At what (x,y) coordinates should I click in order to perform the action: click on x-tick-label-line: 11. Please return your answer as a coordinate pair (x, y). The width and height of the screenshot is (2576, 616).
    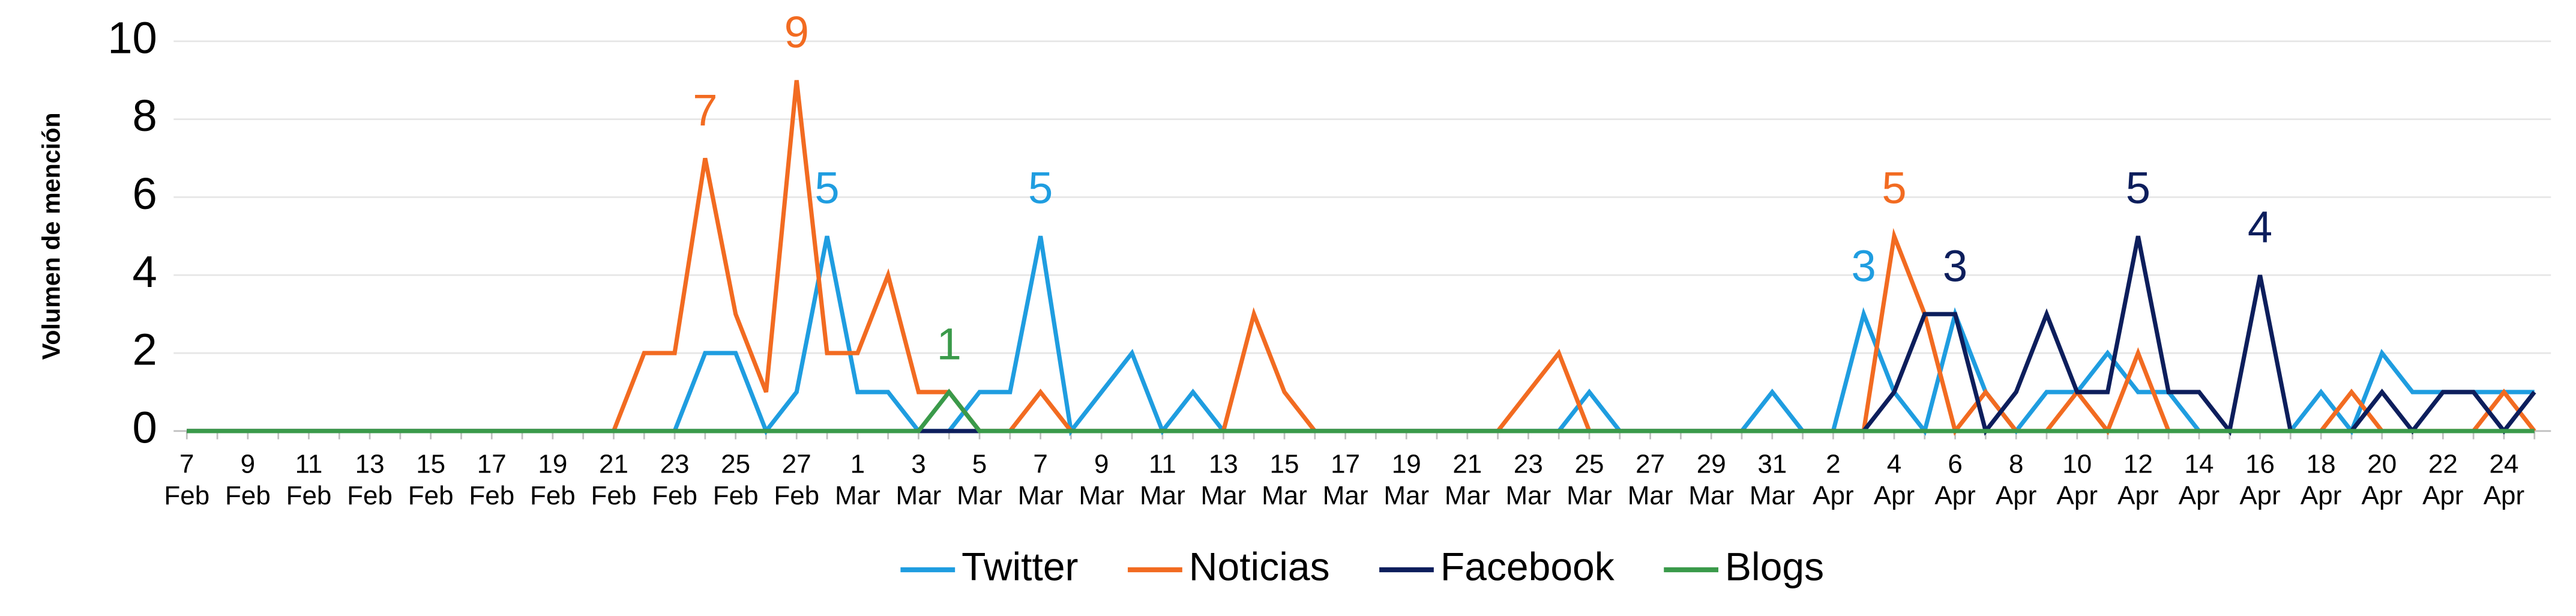
    Looking at the image, I should click on (1162, 464).